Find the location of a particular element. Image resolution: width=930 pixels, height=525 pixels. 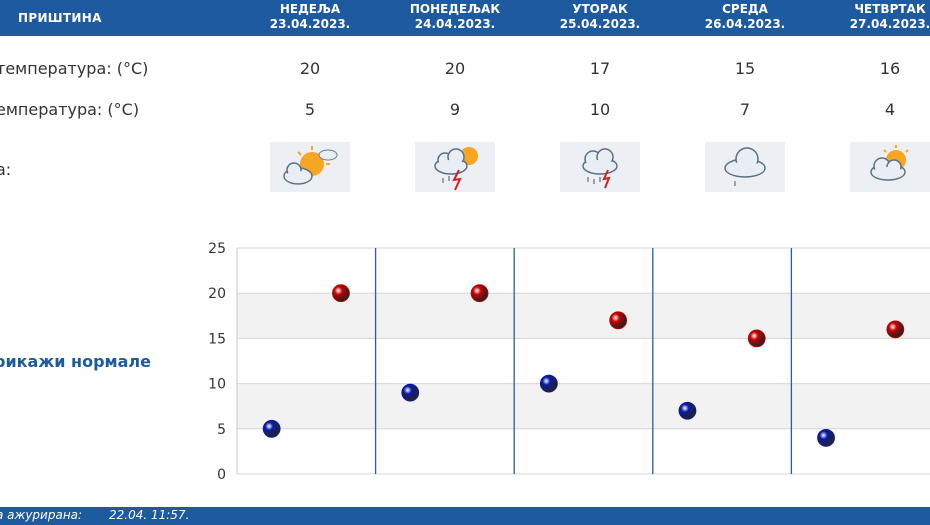

day-header-2: ПОНЕДЕЉАК 24.04.2023. is located at coordinates (455, 17).